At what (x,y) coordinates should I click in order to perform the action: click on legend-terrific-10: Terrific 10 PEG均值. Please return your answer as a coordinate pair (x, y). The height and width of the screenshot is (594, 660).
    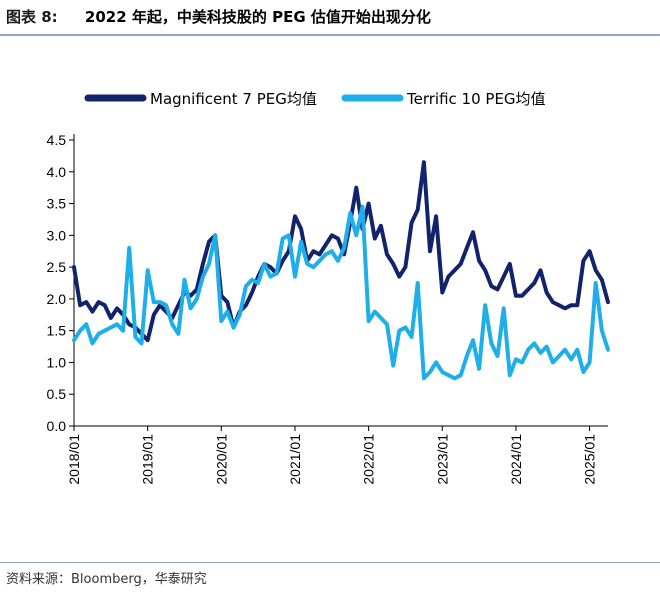
    Looking at the image, I should click on (443, 99).